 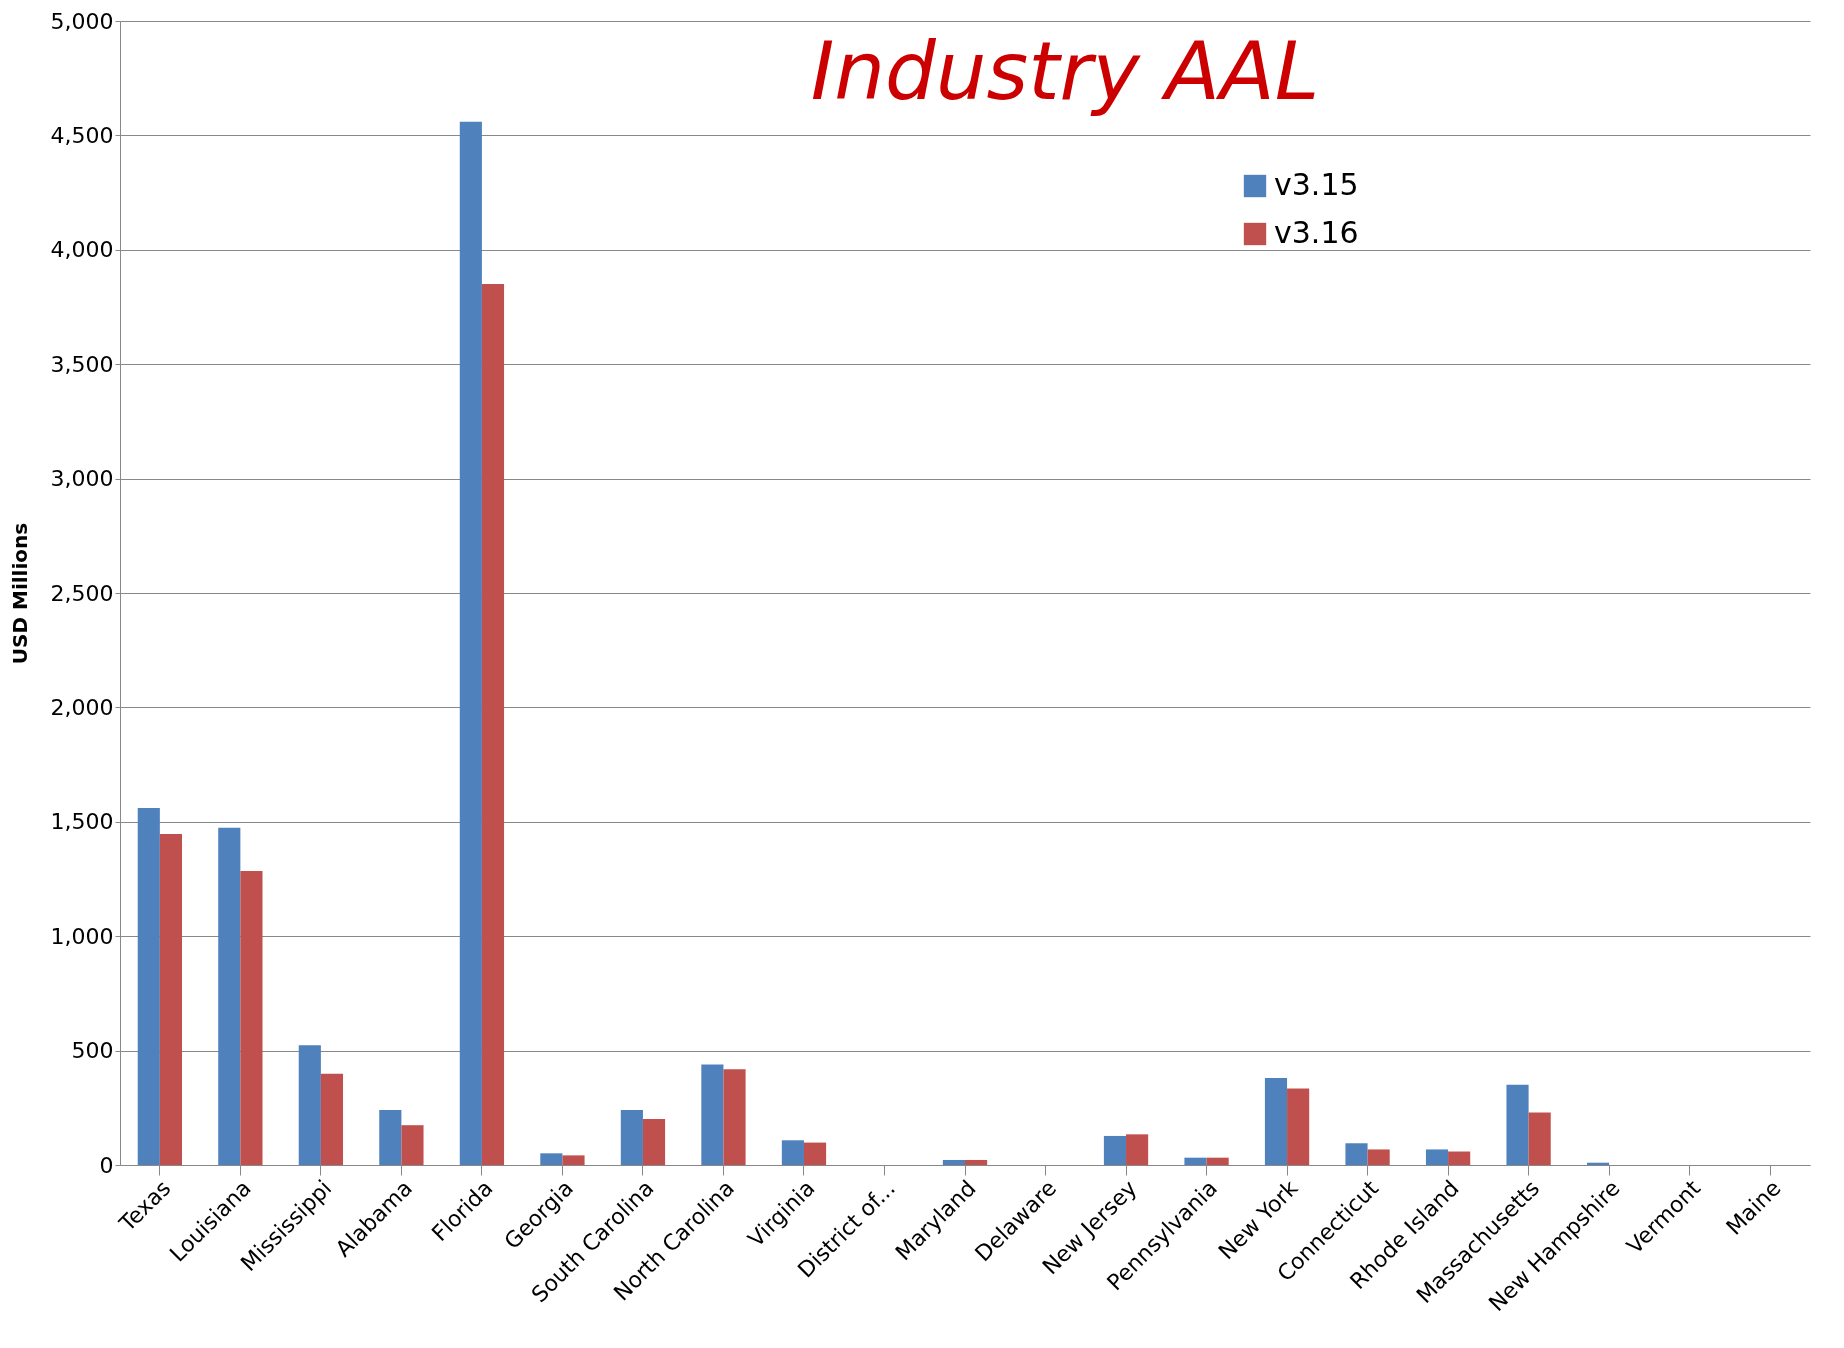 I want to click on y-tick-label: 2,500, so click(x=82, y=593).